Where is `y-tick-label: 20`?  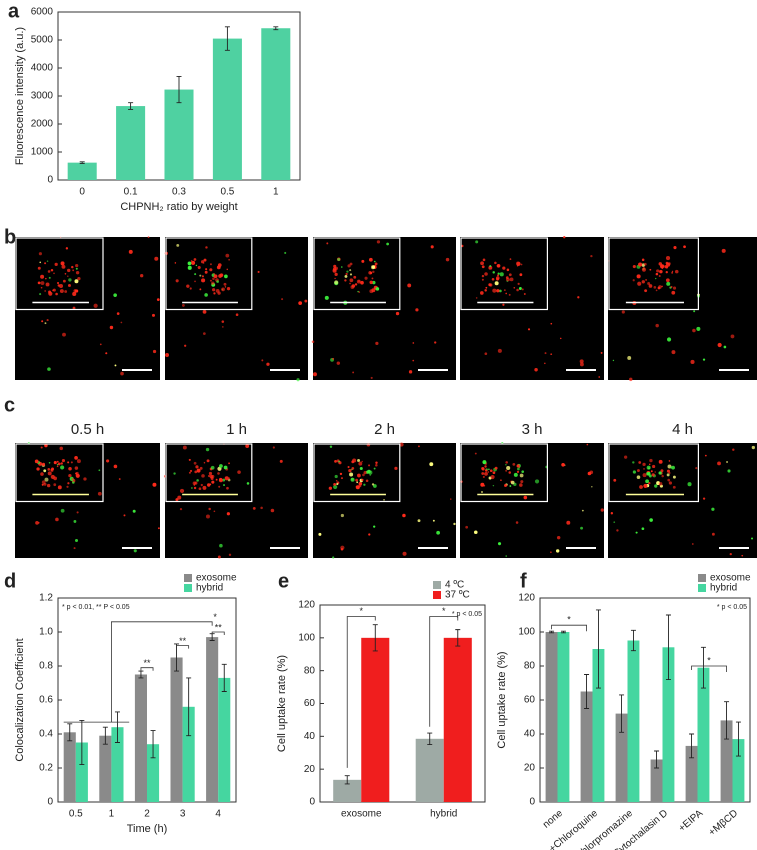 y-tick-label: 20 is located at coordinates (310, 769).